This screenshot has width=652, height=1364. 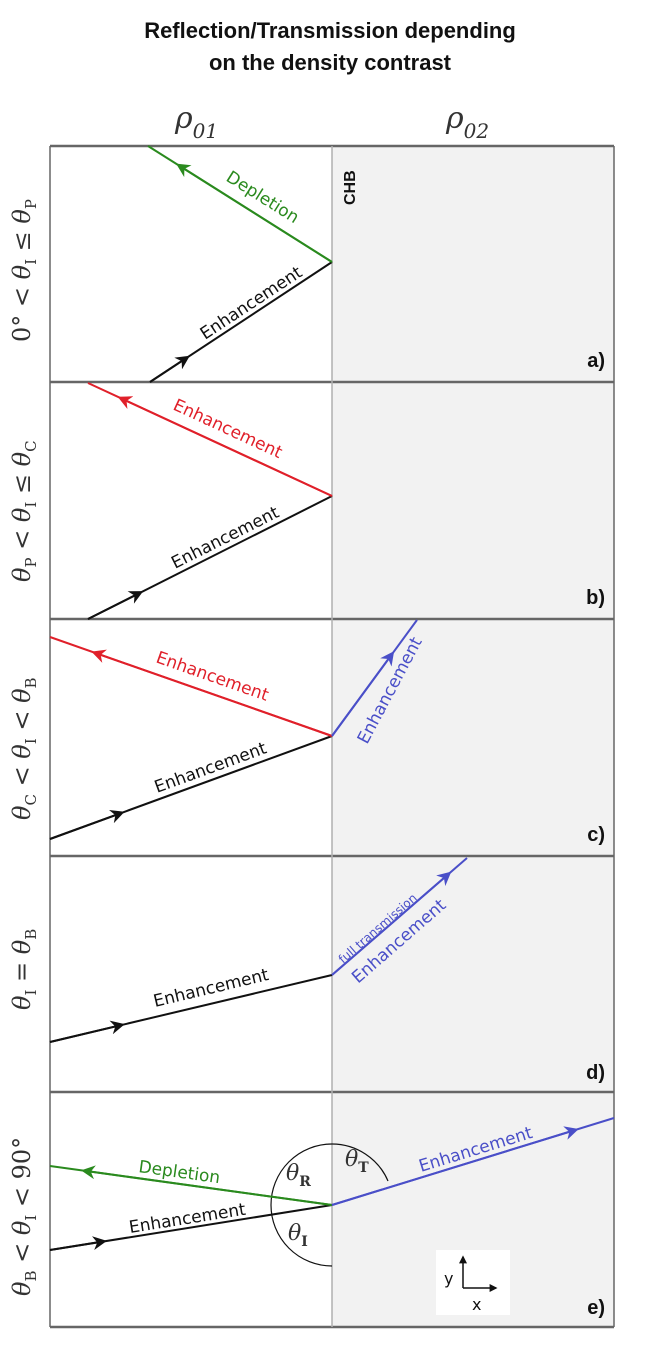 I want to click on row-label-c: θC < θI < θB, so click(x=24, y=748).